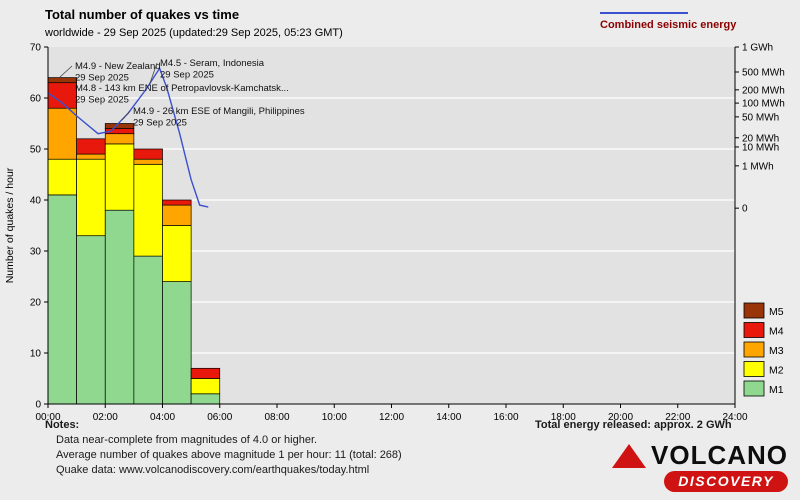 The height and width of the screenshot is (500, 800). What do you see at coordinates (726, 481) in the screenshot?
I see `logo-discovery: DISCOVERY` at bounding box center [726, 481].